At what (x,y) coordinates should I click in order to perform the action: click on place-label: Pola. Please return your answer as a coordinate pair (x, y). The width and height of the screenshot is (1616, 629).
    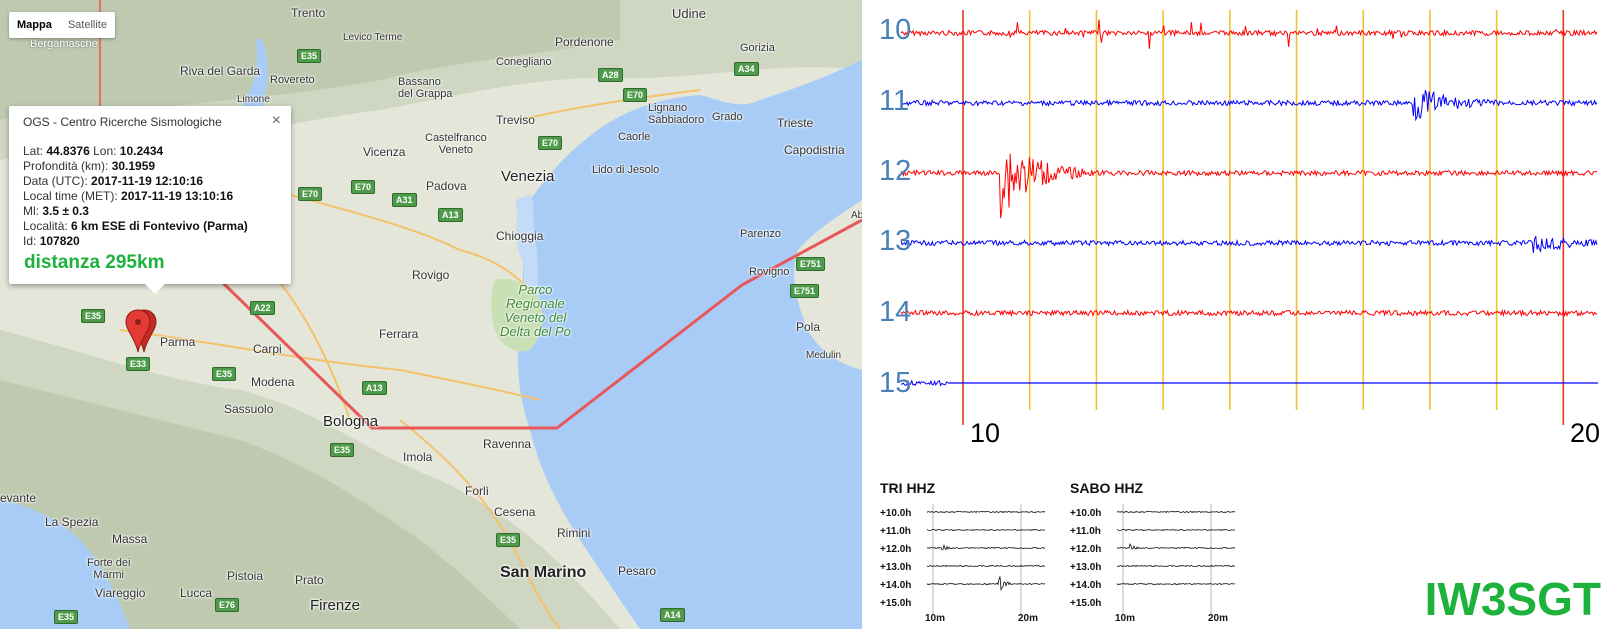
    Looking at the image, I should click on (808, 327).